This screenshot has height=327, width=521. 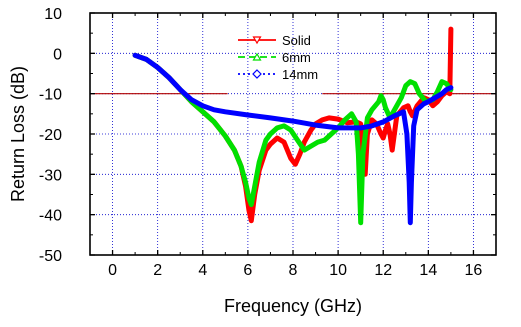 I want to click on y-tick-label: -40, so click(x=50, y=216).